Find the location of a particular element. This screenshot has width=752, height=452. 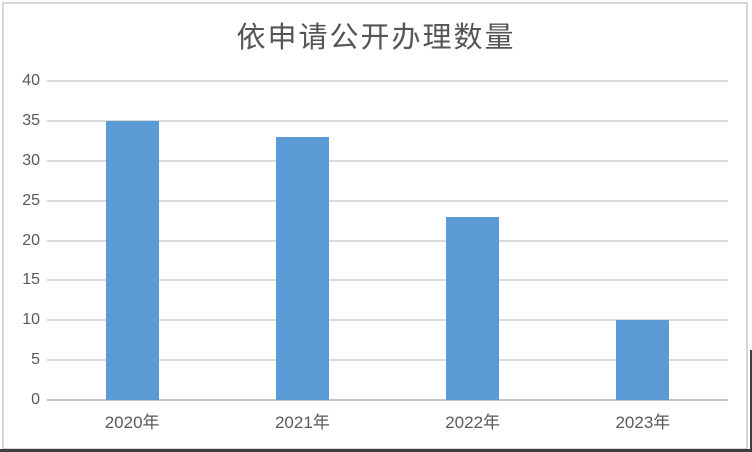

bar-2023年 is located at coordinates (643, 360).